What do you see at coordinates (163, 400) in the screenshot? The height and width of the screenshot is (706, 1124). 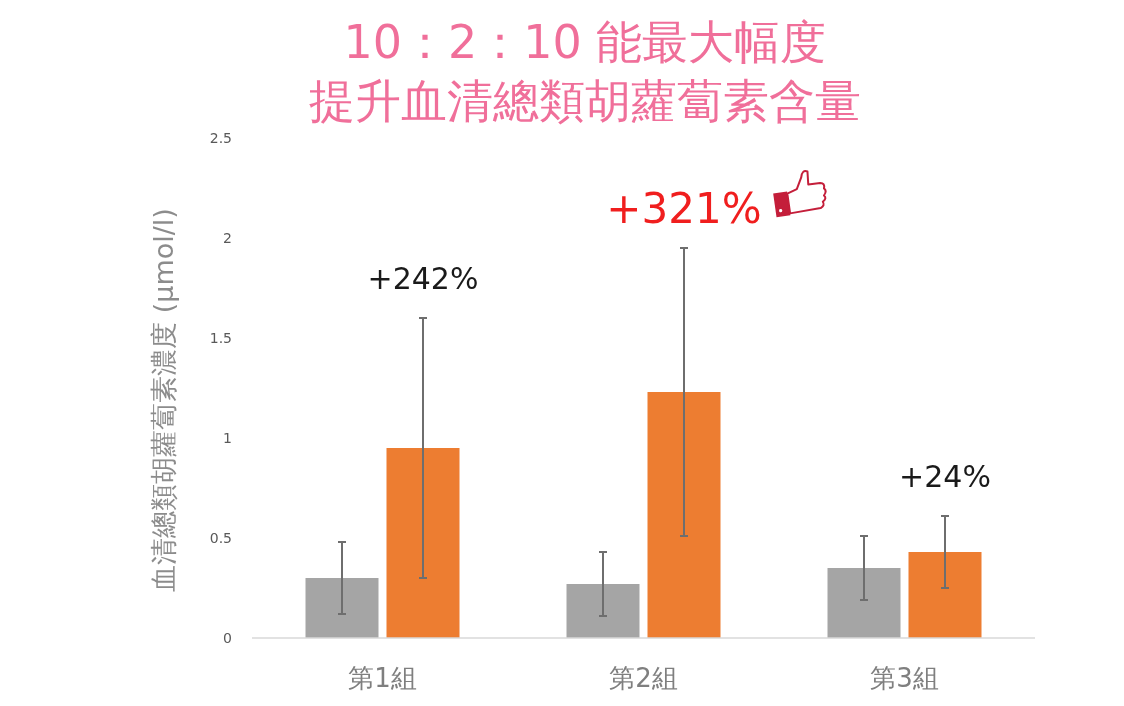 I see `ylabel: 血清總類胡蘿蔔素濃度 (µmol/l)` at bounding box center [163, 400].